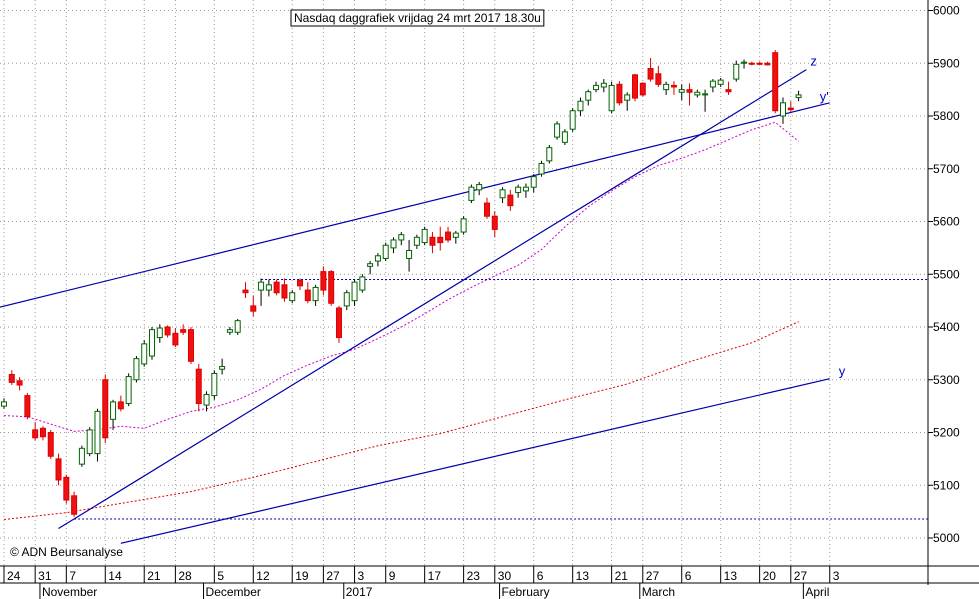  I want to click on x-day-label: 27, so click(801, 576).